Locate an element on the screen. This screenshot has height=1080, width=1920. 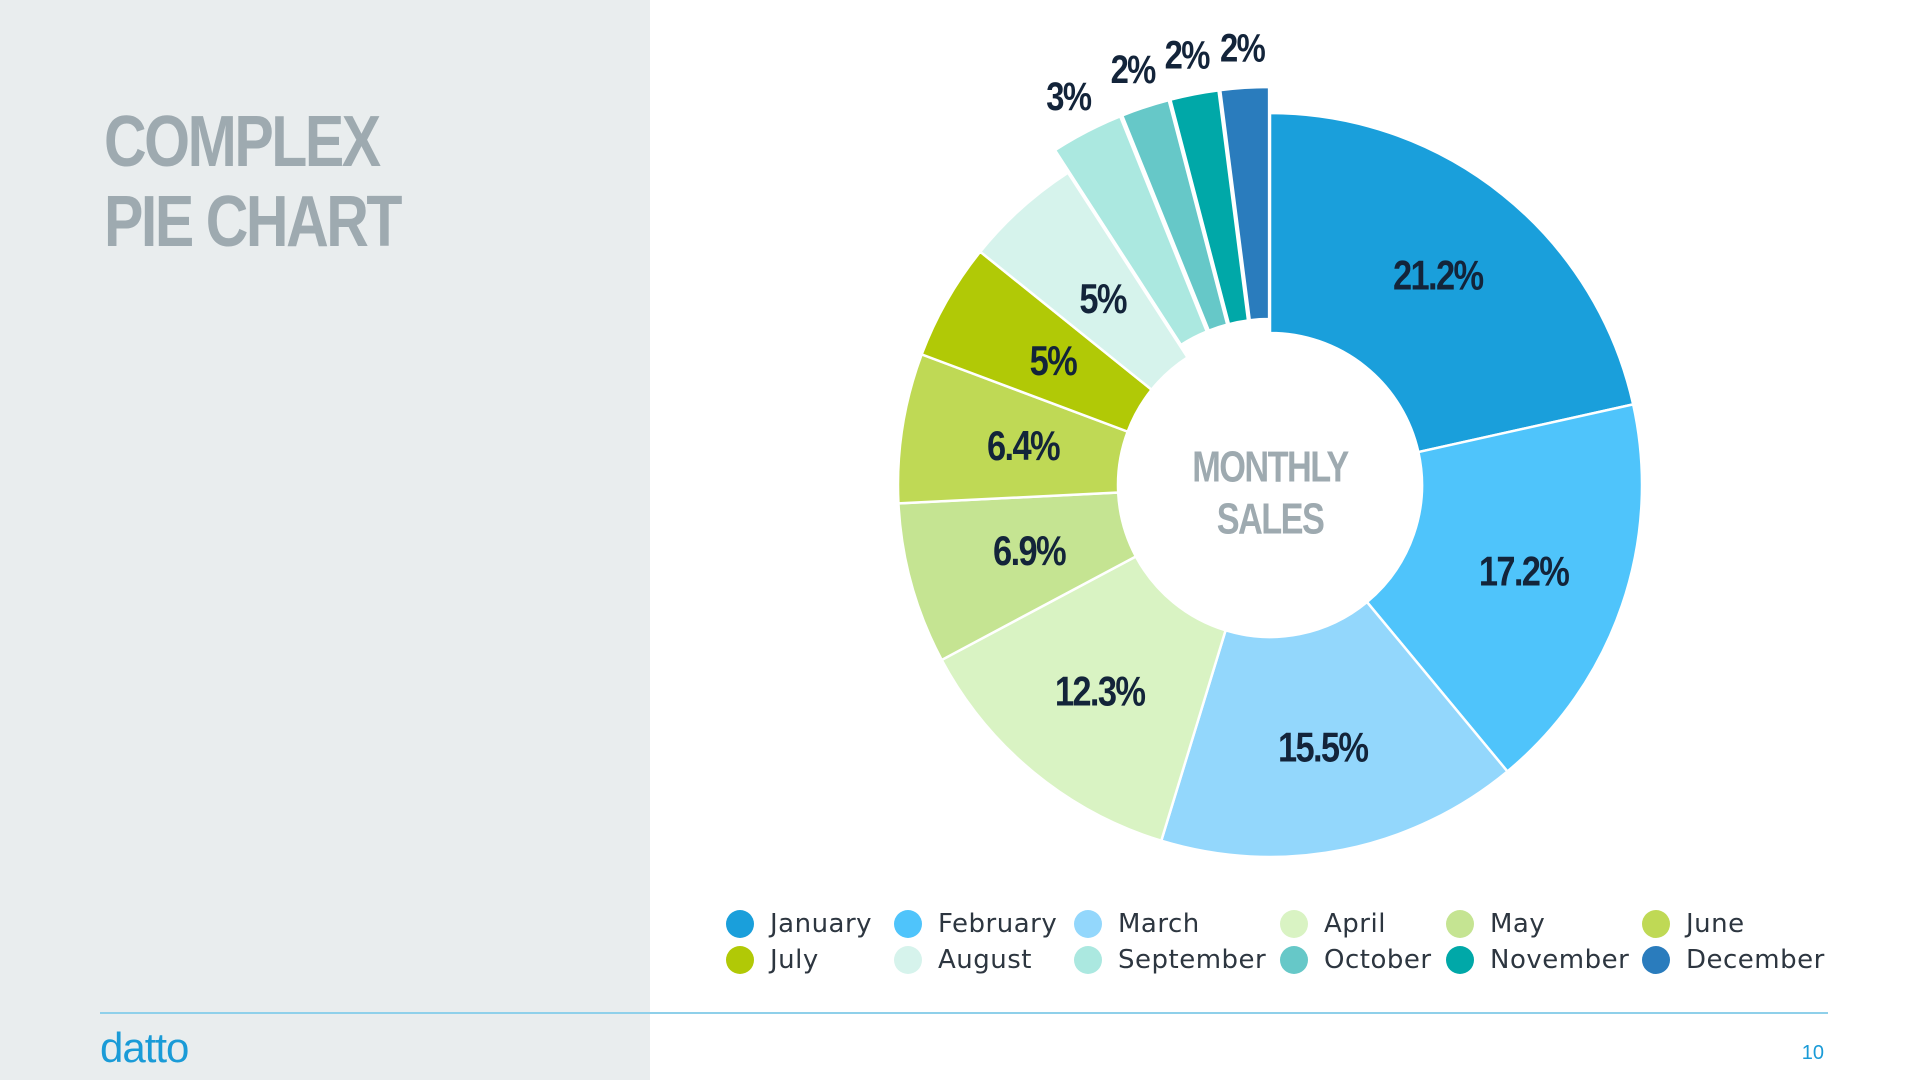
legend-label-october: October is located at coordinates (1378, 960).